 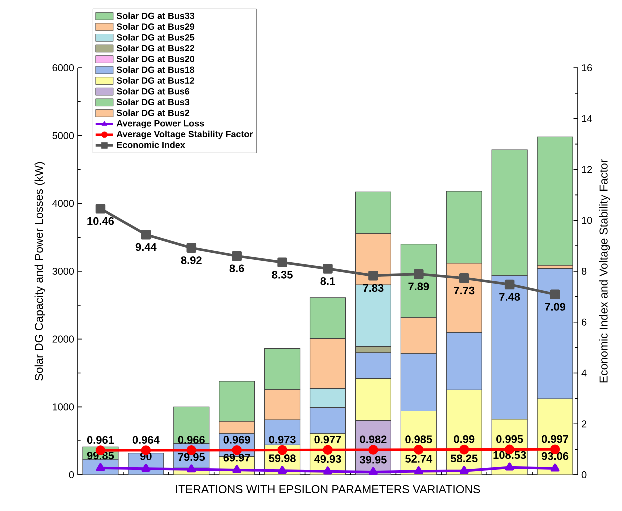 What do you see at coordinates (510, 439) in the screenshot?
I see `data-label: 0.995` at bounding box center [510, 439].